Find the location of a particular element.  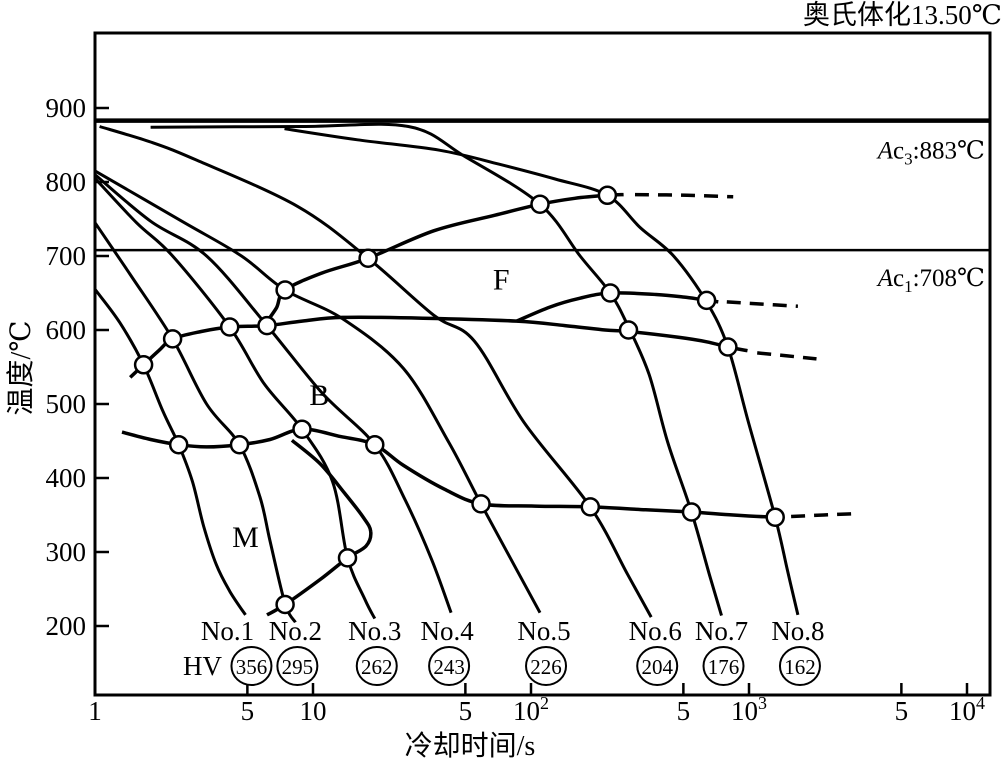

y-tick-label: 200 is located at coordinates (66, 626).